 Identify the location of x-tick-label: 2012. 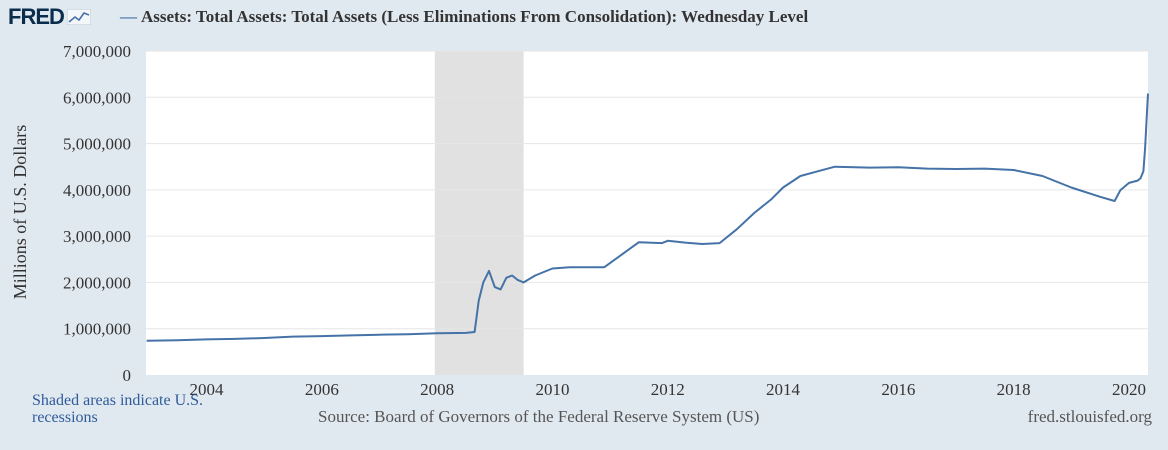
(668, 389).